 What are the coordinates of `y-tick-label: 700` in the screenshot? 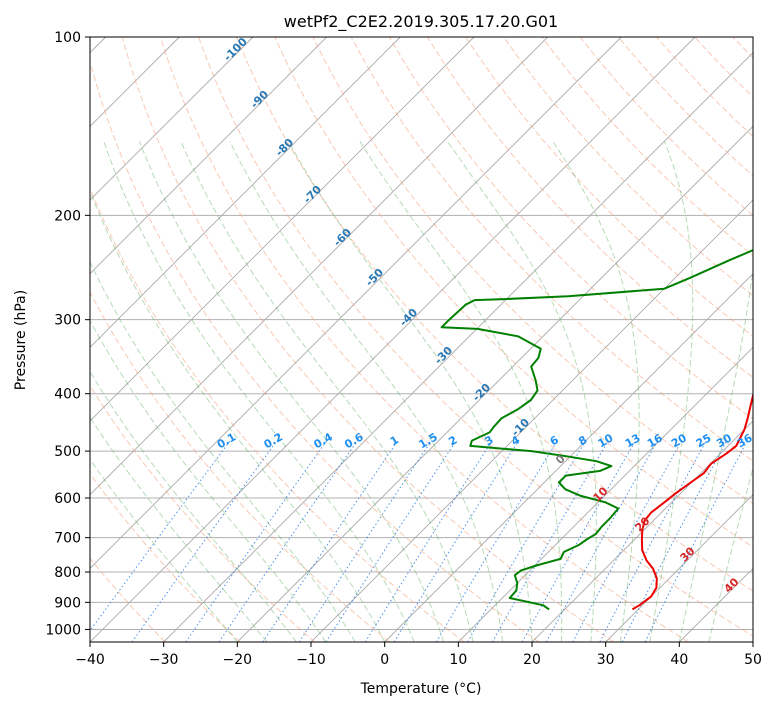 It's located at (67, 539).